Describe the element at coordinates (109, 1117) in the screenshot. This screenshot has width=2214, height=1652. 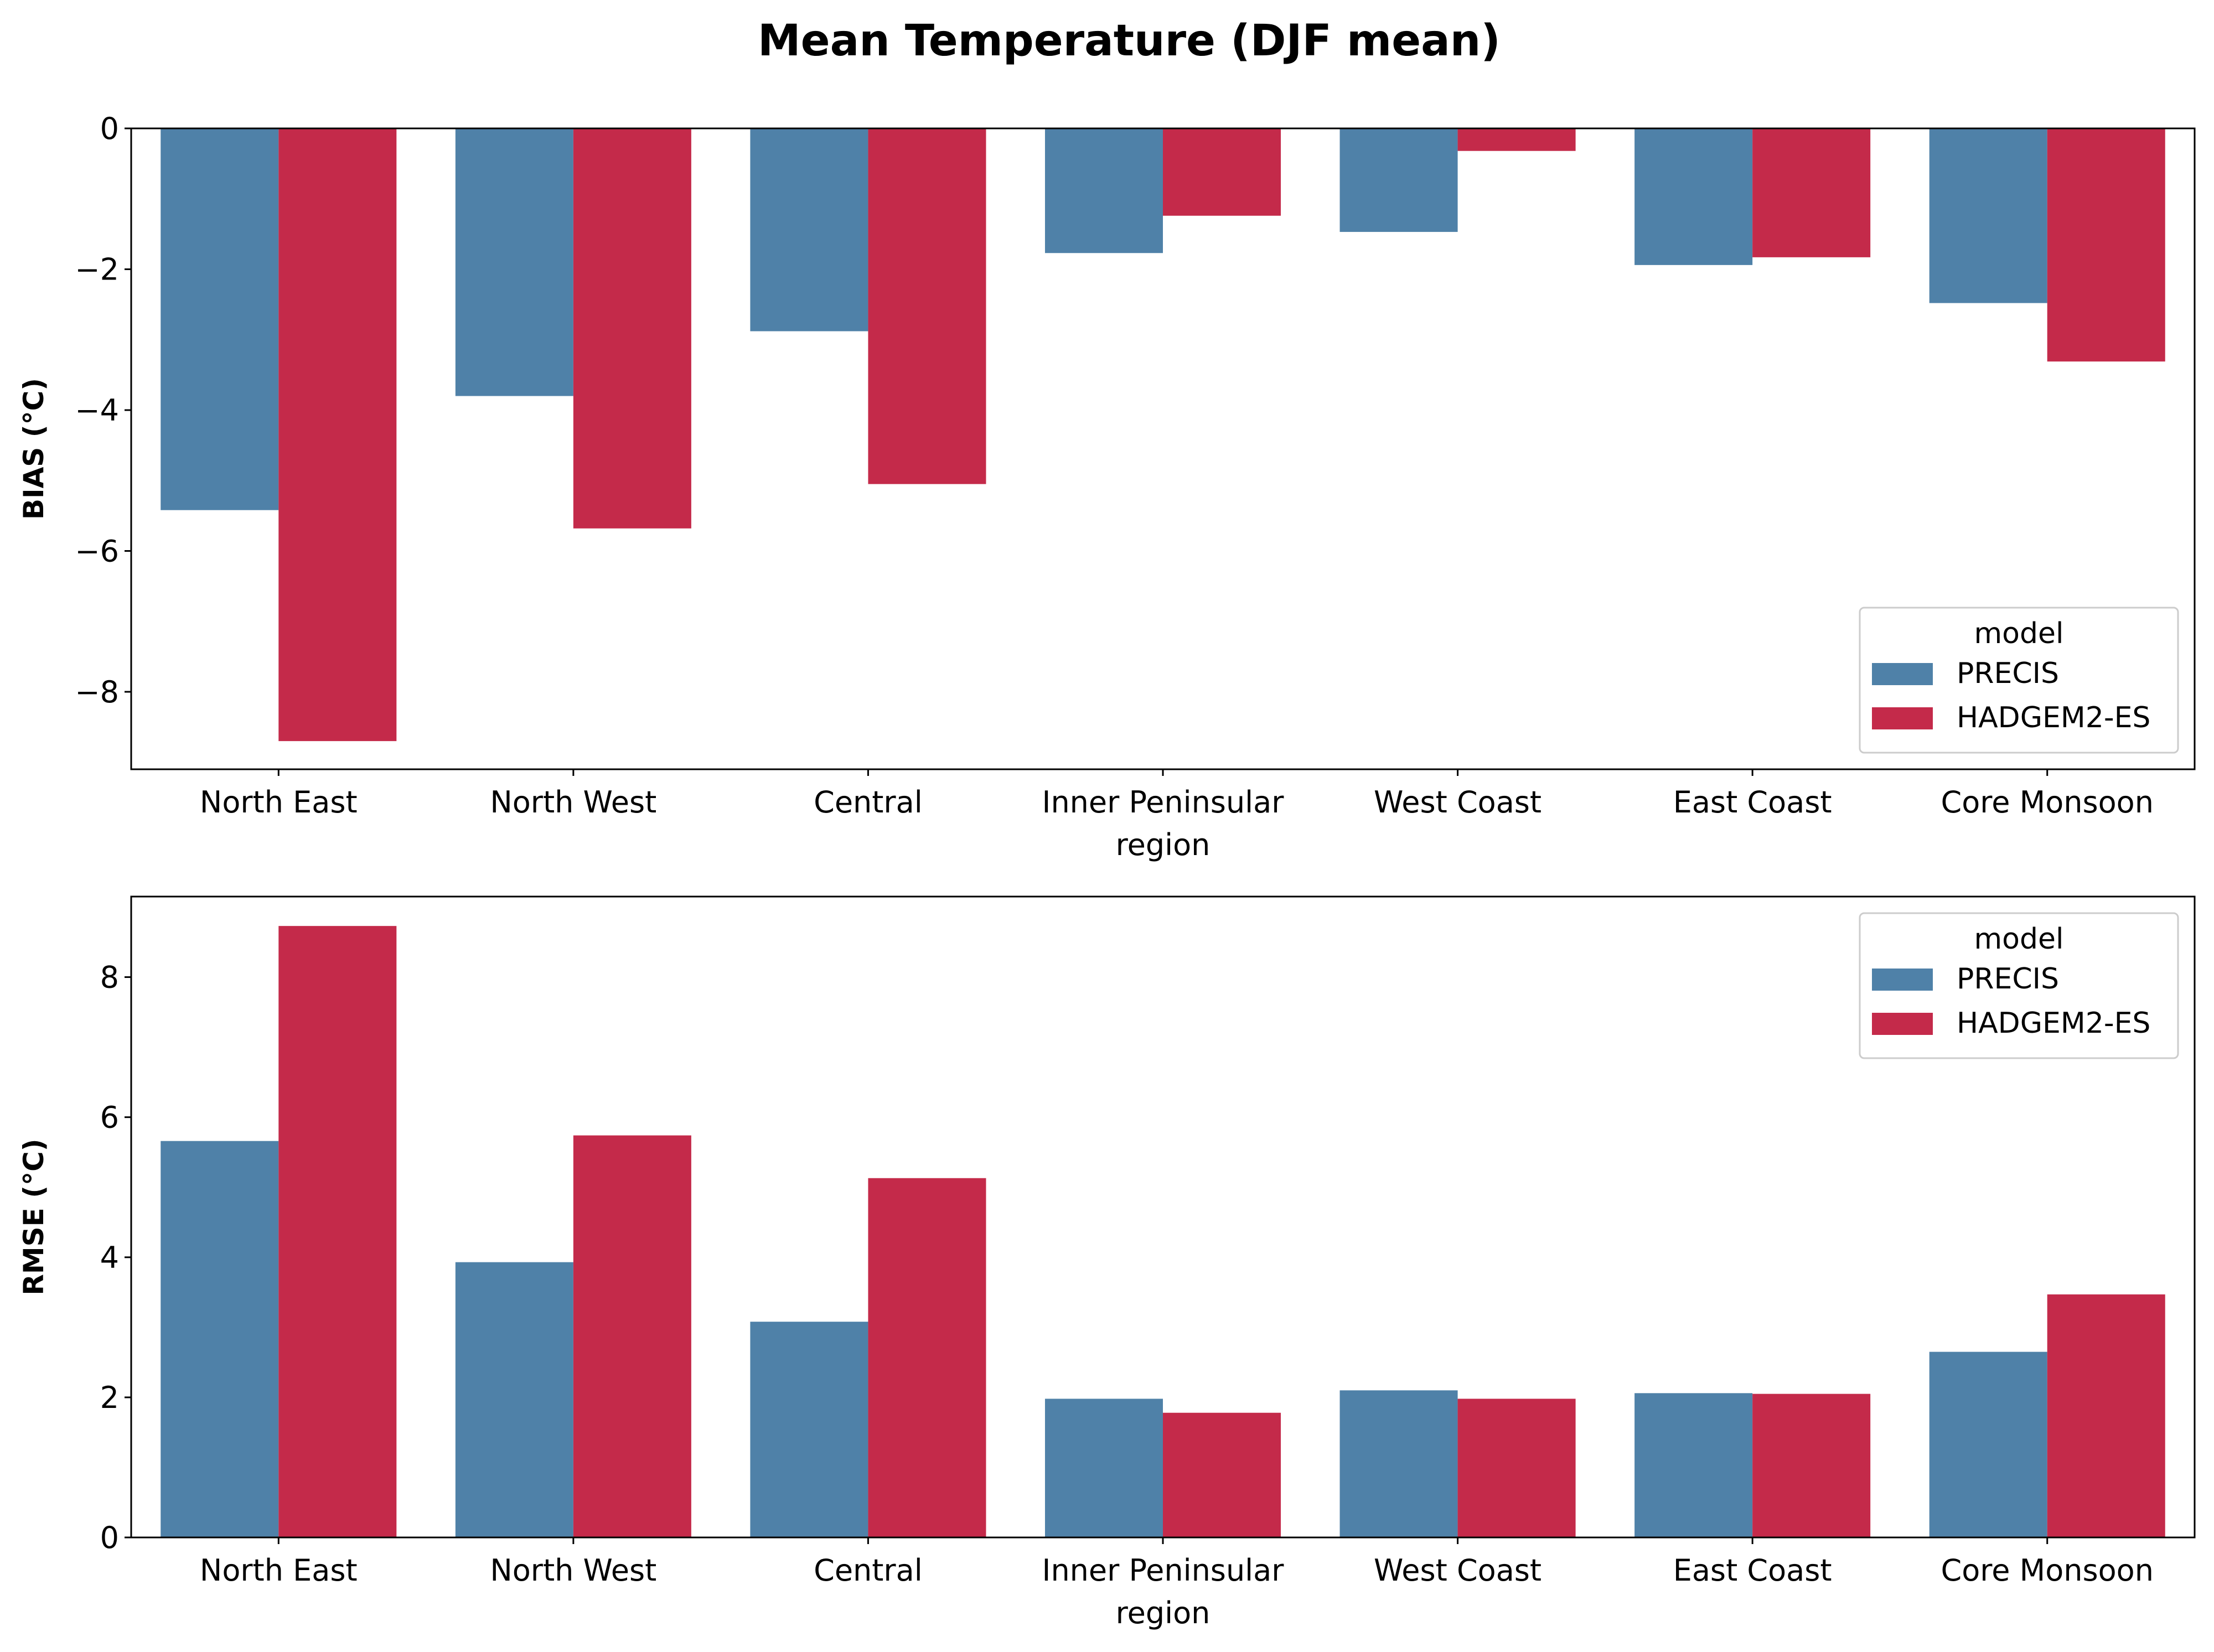
I see `y-tick-label: 6` at that location.